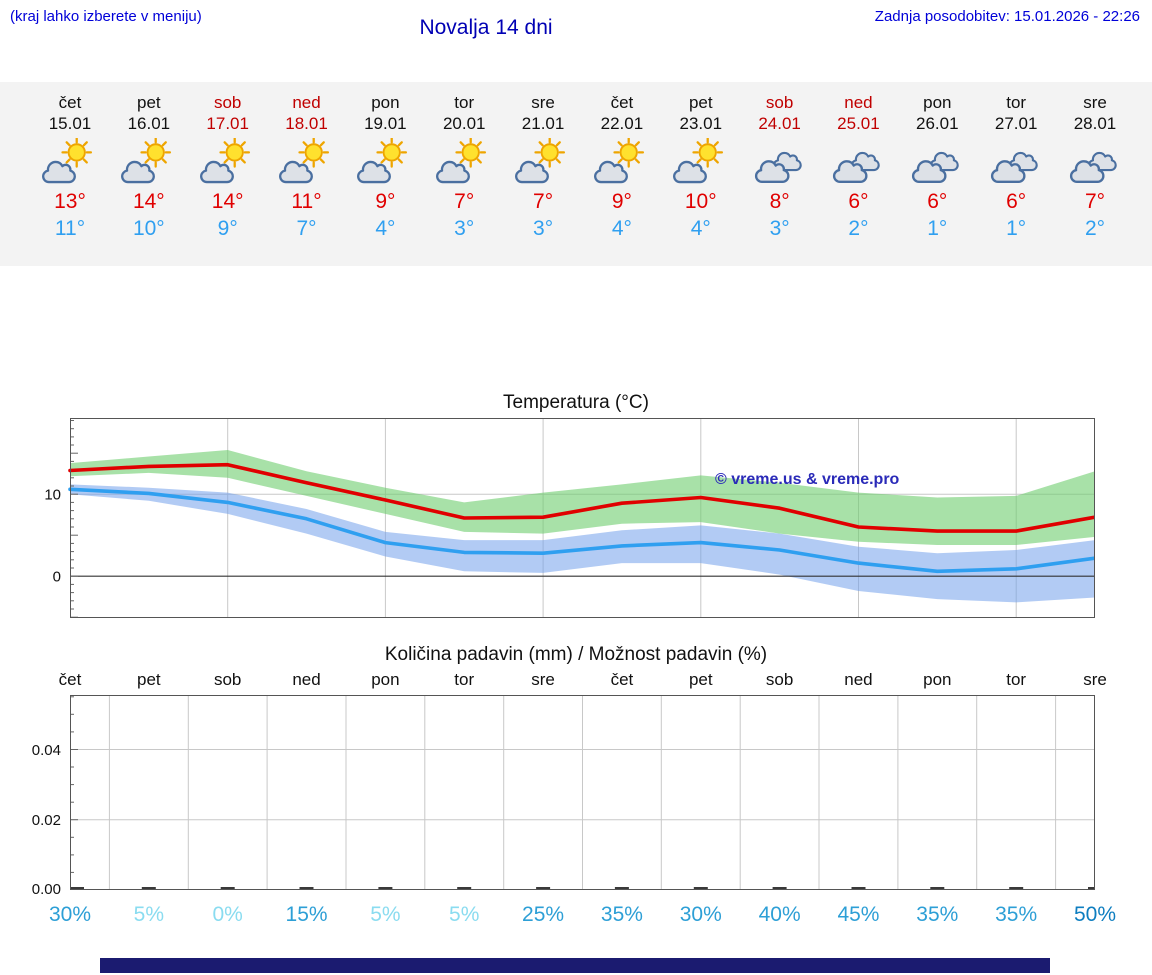  Describe the element at coordinates (543, 679) in the screenshot. I see `precip-day-label: sre` at that location.